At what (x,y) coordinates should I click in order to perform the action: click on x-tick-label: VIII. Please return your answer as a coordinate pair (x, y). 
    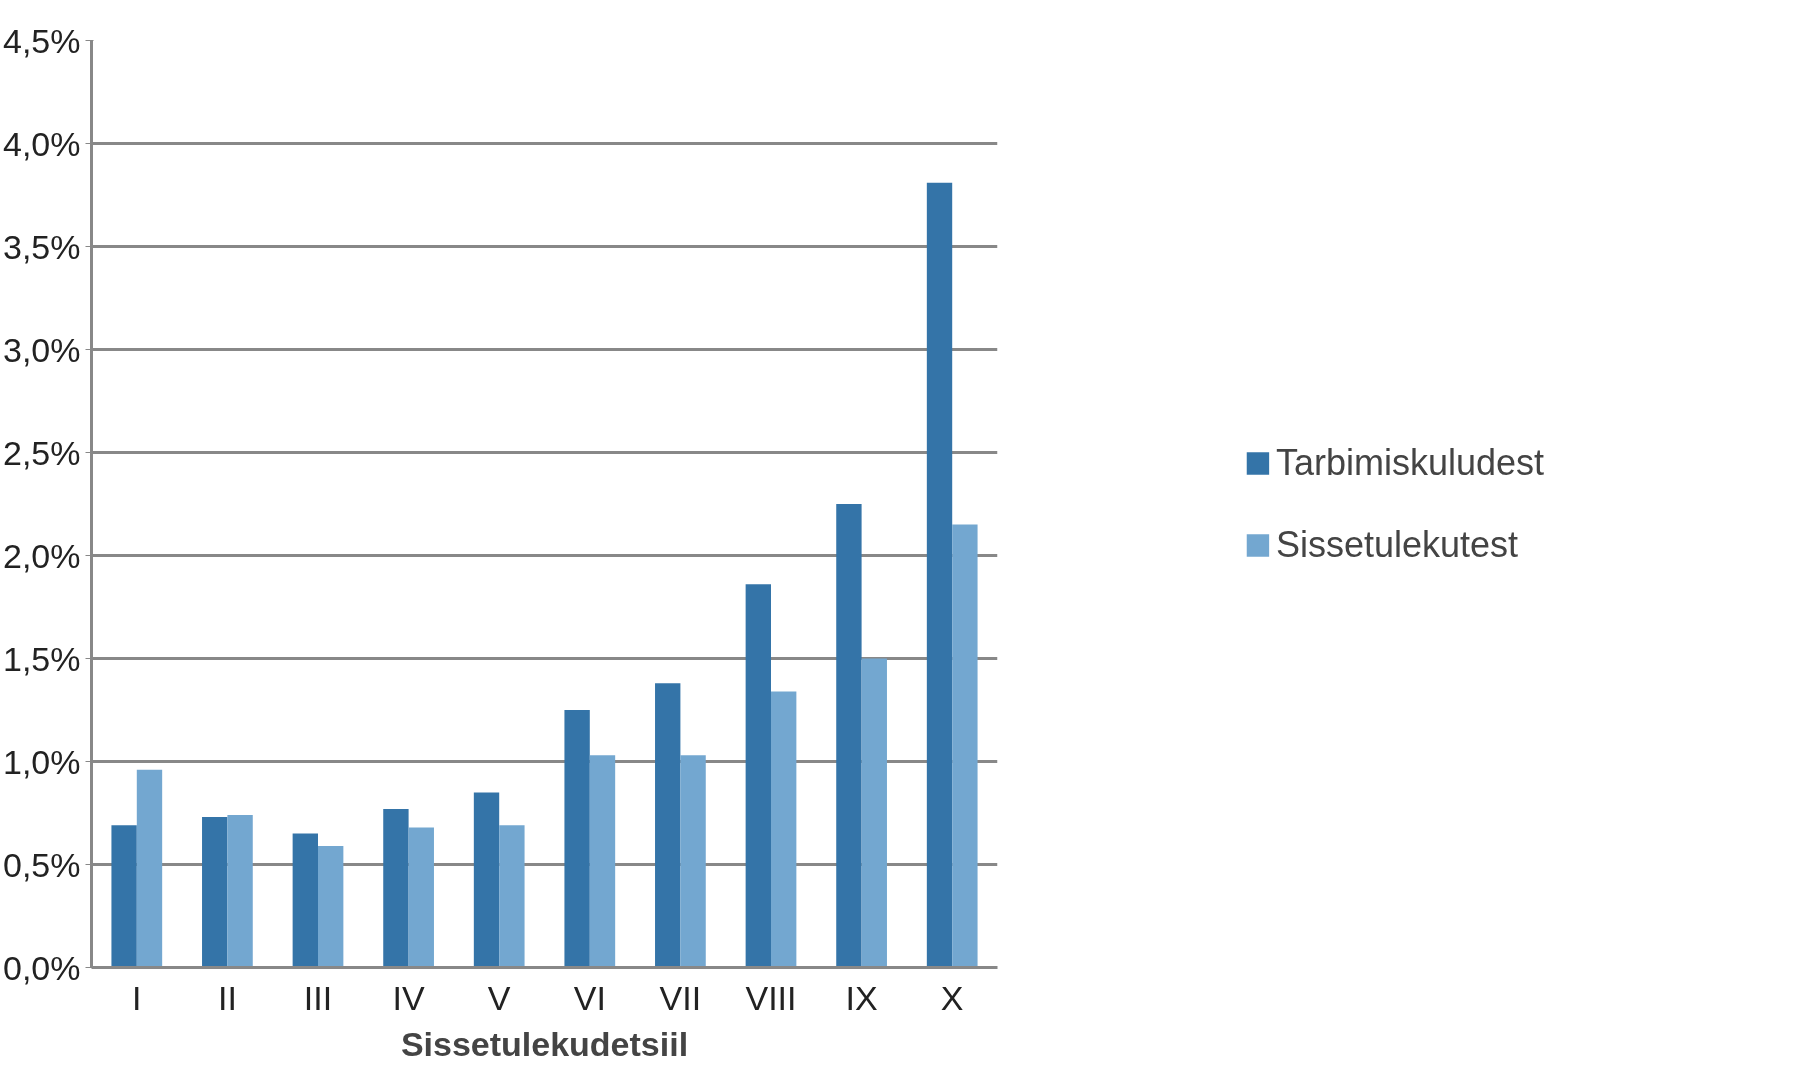
    Looking at the image, I should click on (771, 997).